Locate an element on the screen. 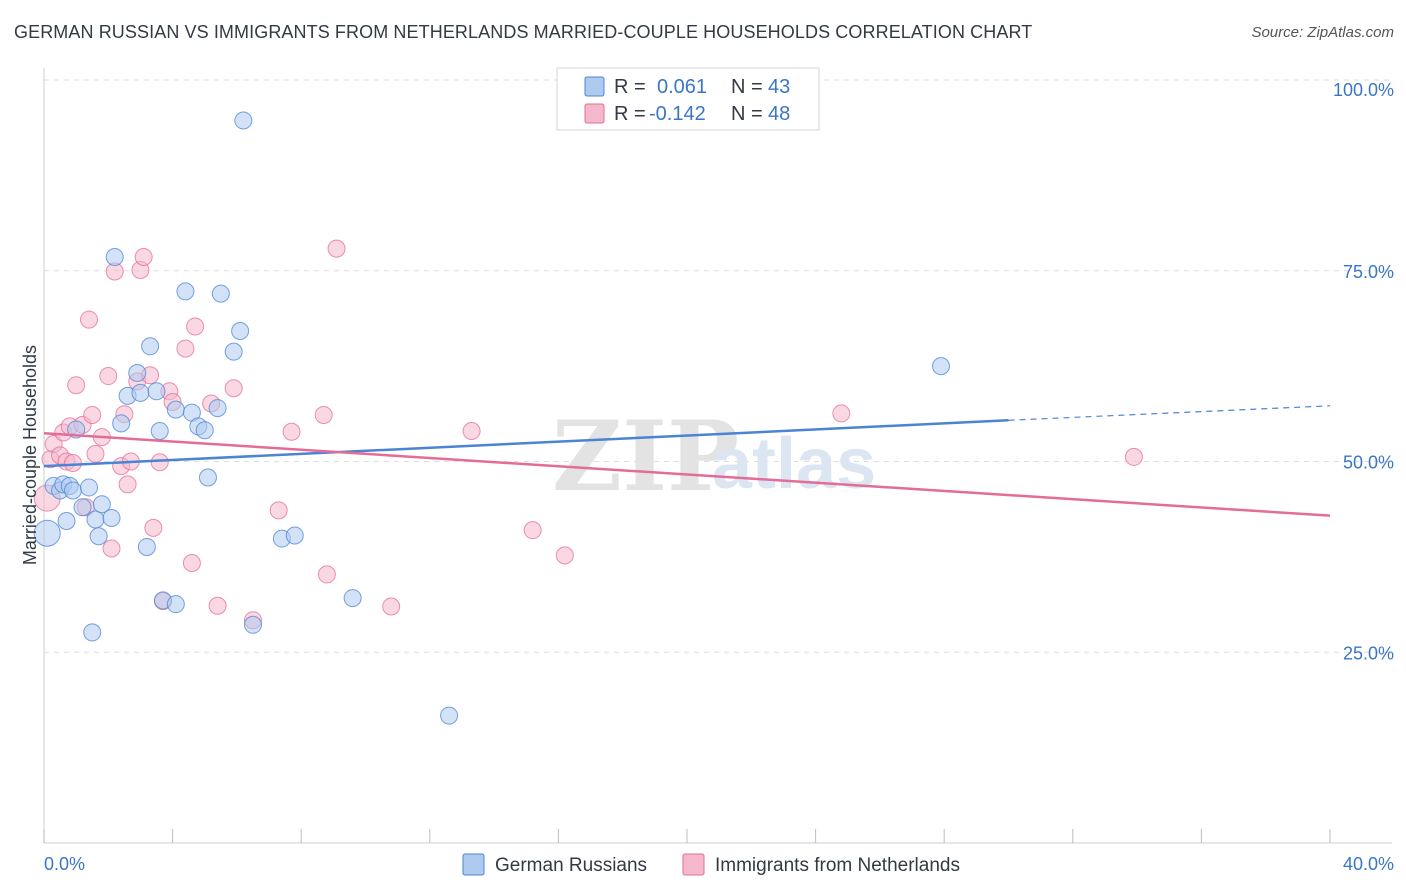  y-tick-label-0: 25.0% is located at coordinates (1368, 653).